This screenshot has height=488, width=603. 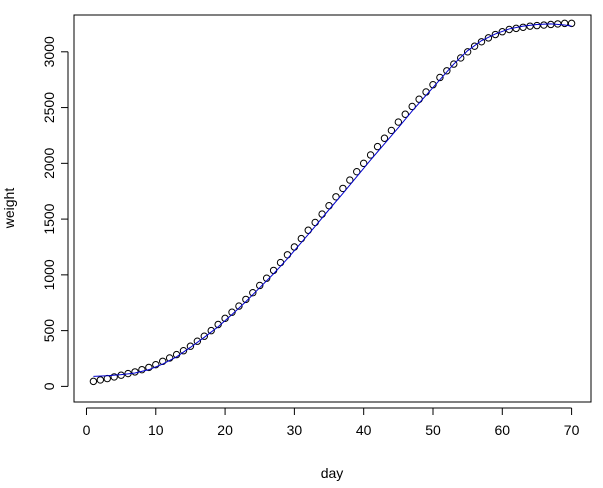 What do you see at coordinates (225, 430) in the screenshot?
I see `x-tick-label: 20` at bounding box center [225, 430].